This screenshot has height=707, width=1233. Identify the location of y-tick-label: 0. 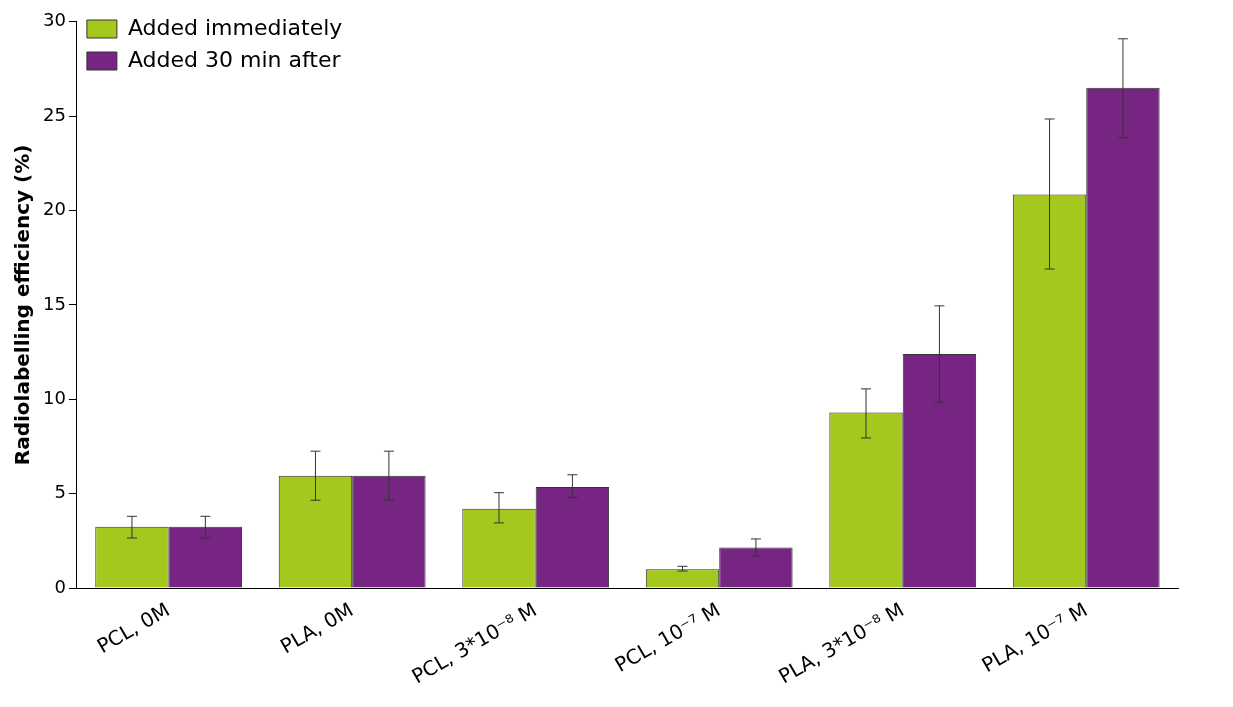
(60, 586).